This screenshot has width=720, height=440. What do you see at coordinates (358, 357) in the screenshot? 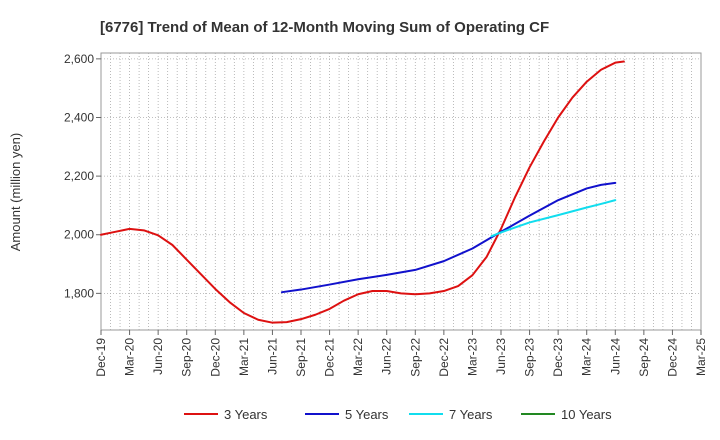
I see `x-tick-label: Mar-22` at bounding box center [358, 357].